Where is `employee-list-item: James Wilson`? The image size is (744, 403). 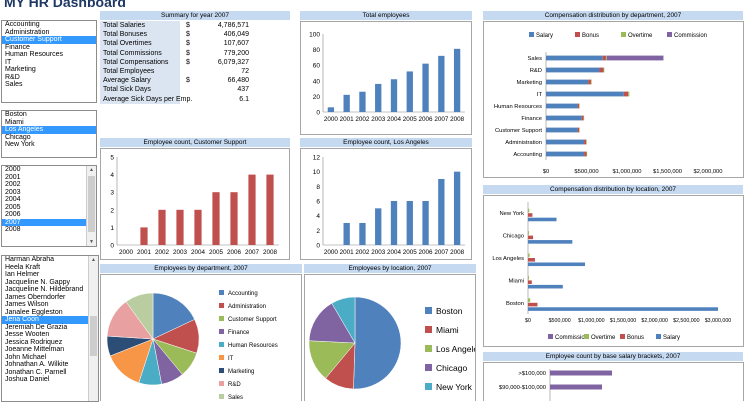 employee-list-item: James Wilson is located at coordinates (50, 305).